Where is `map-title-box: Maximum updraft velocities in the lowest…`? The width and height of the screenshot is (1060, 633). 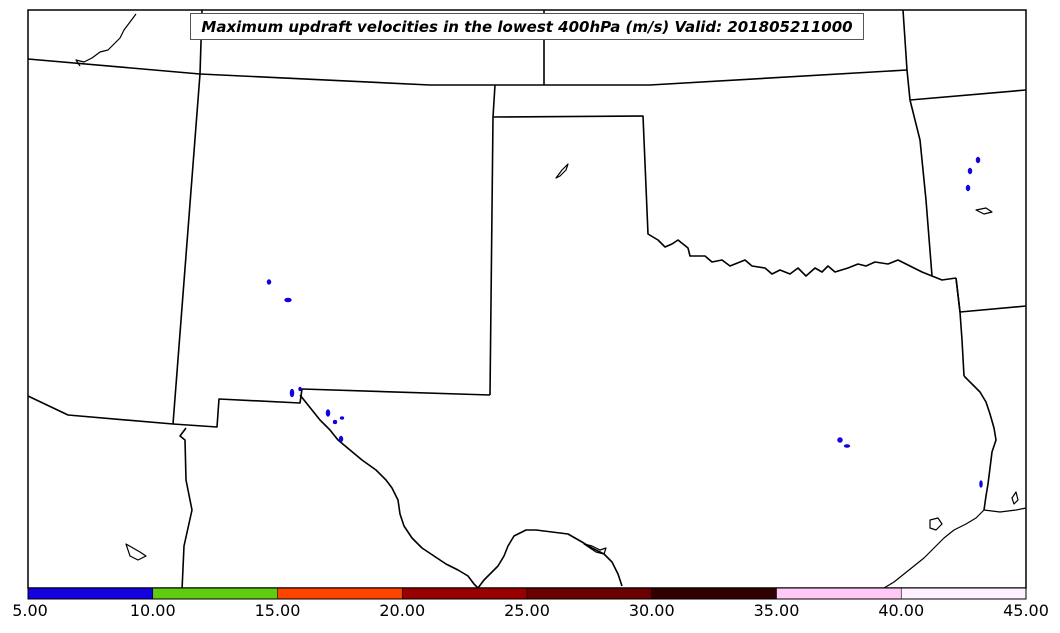 map-title-box: Maximum updraft velocities in the lowest… is located at coordinates (527, 26).